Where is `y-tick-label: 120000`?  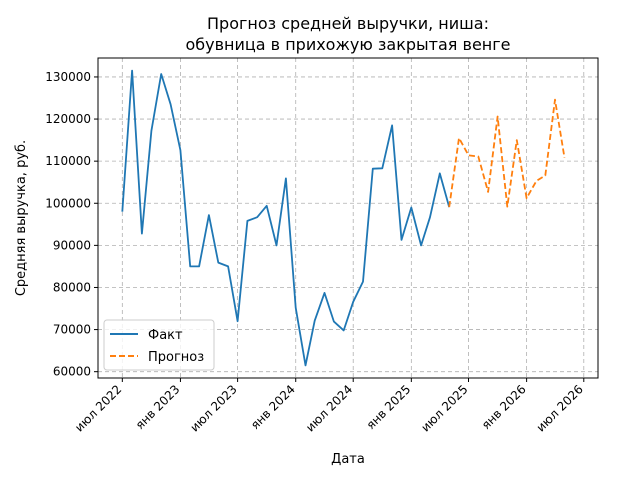 y-tick-label: 120000 is located at coordinates (68, 119).